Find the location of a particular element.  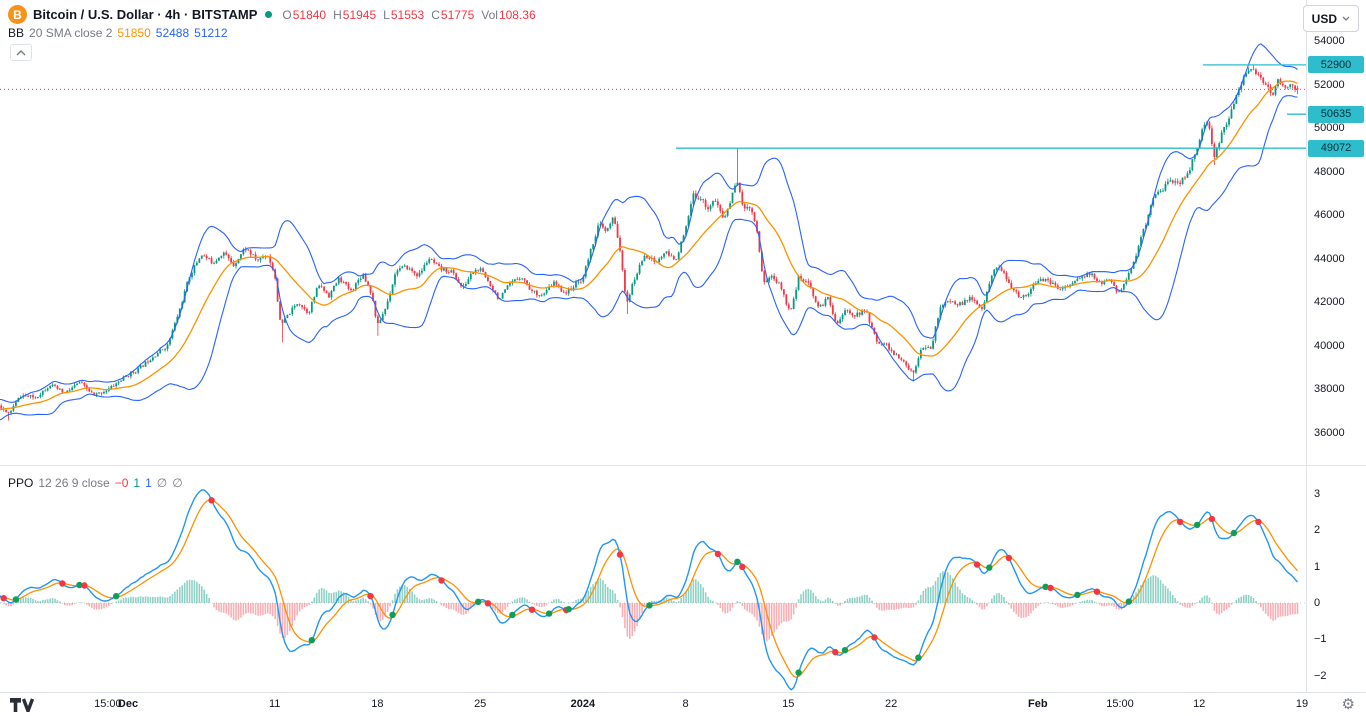

ppo-extra-value-2: ∅ is located at coordinates (177, 483).